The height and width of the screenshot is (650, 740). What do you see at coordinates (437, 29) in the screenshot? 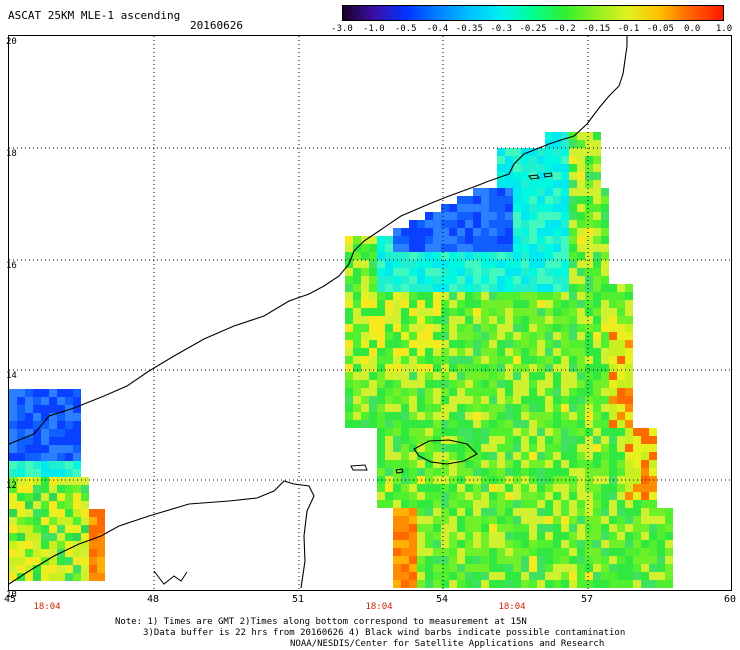
I see `color-scale-label: -0.4` at bounding box center [437, 29].